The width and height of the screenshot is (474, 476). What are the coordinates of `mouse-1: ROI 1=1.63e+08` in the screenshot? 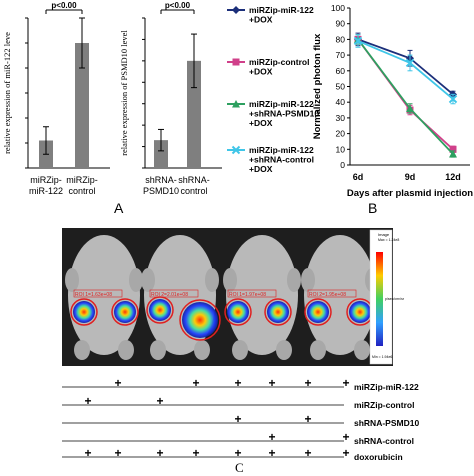 It's located at (104, 297).